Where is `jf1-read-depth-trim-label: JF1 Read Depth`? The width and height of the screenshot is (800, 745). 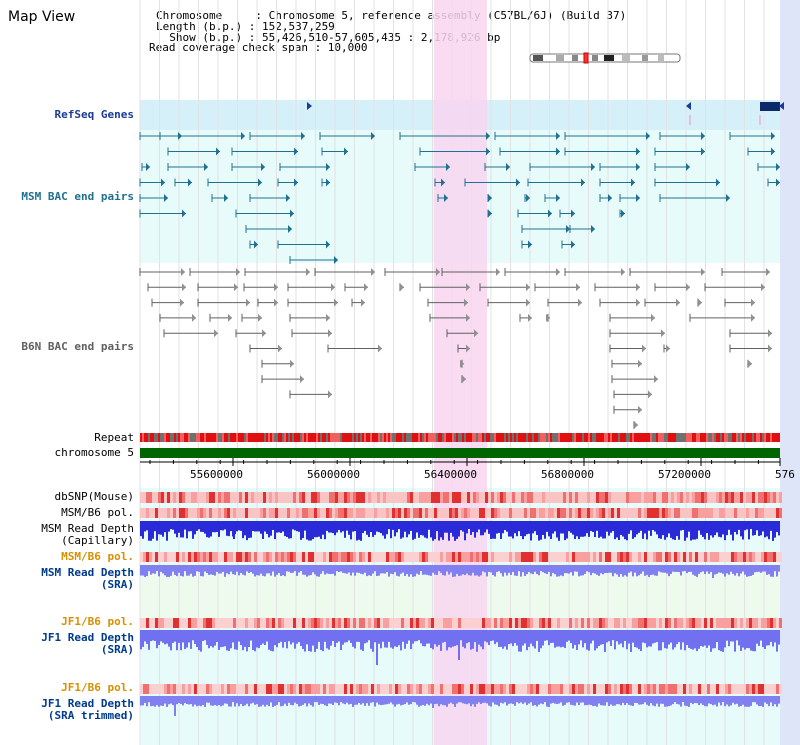
jf1-read-depth-trim-label: JF1 Read Depth is located at coordinates (87, 703).